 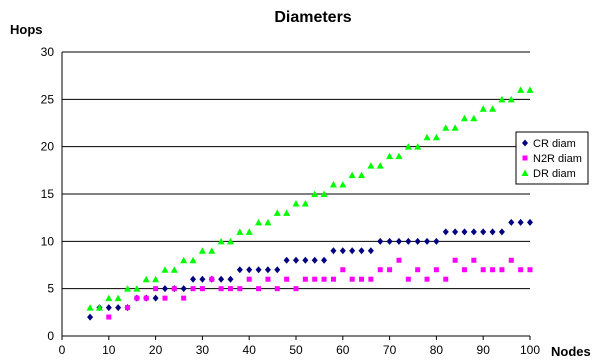 What do you see at coordinates (557, 159) in the screenshot?
I see `legend-label: N2R diam` at bounding box center [557, 159].